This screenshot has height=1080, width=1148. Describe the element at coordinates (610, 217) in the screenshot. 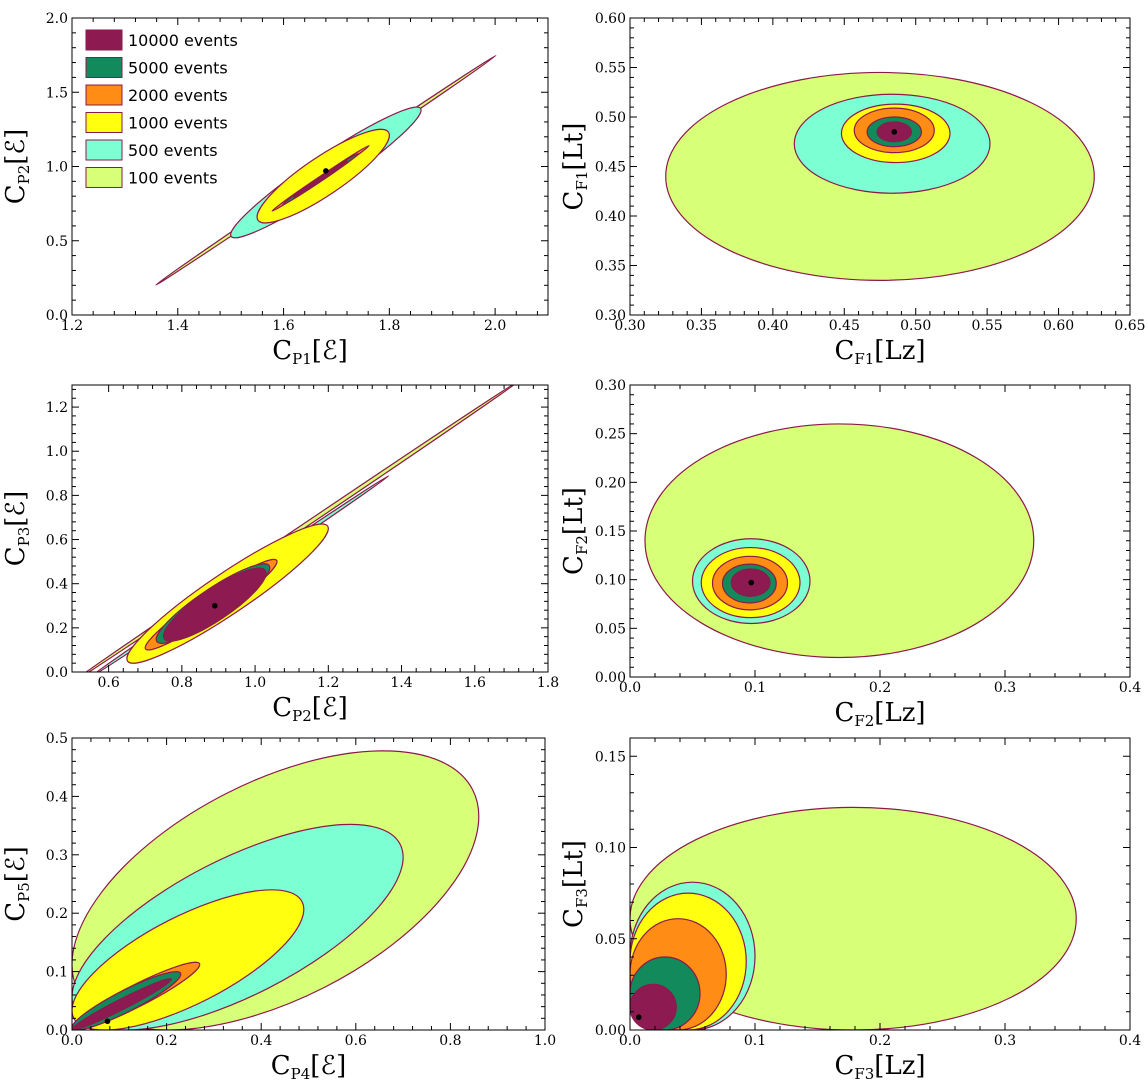

I see `y-tick-label: 0.40` at that location.